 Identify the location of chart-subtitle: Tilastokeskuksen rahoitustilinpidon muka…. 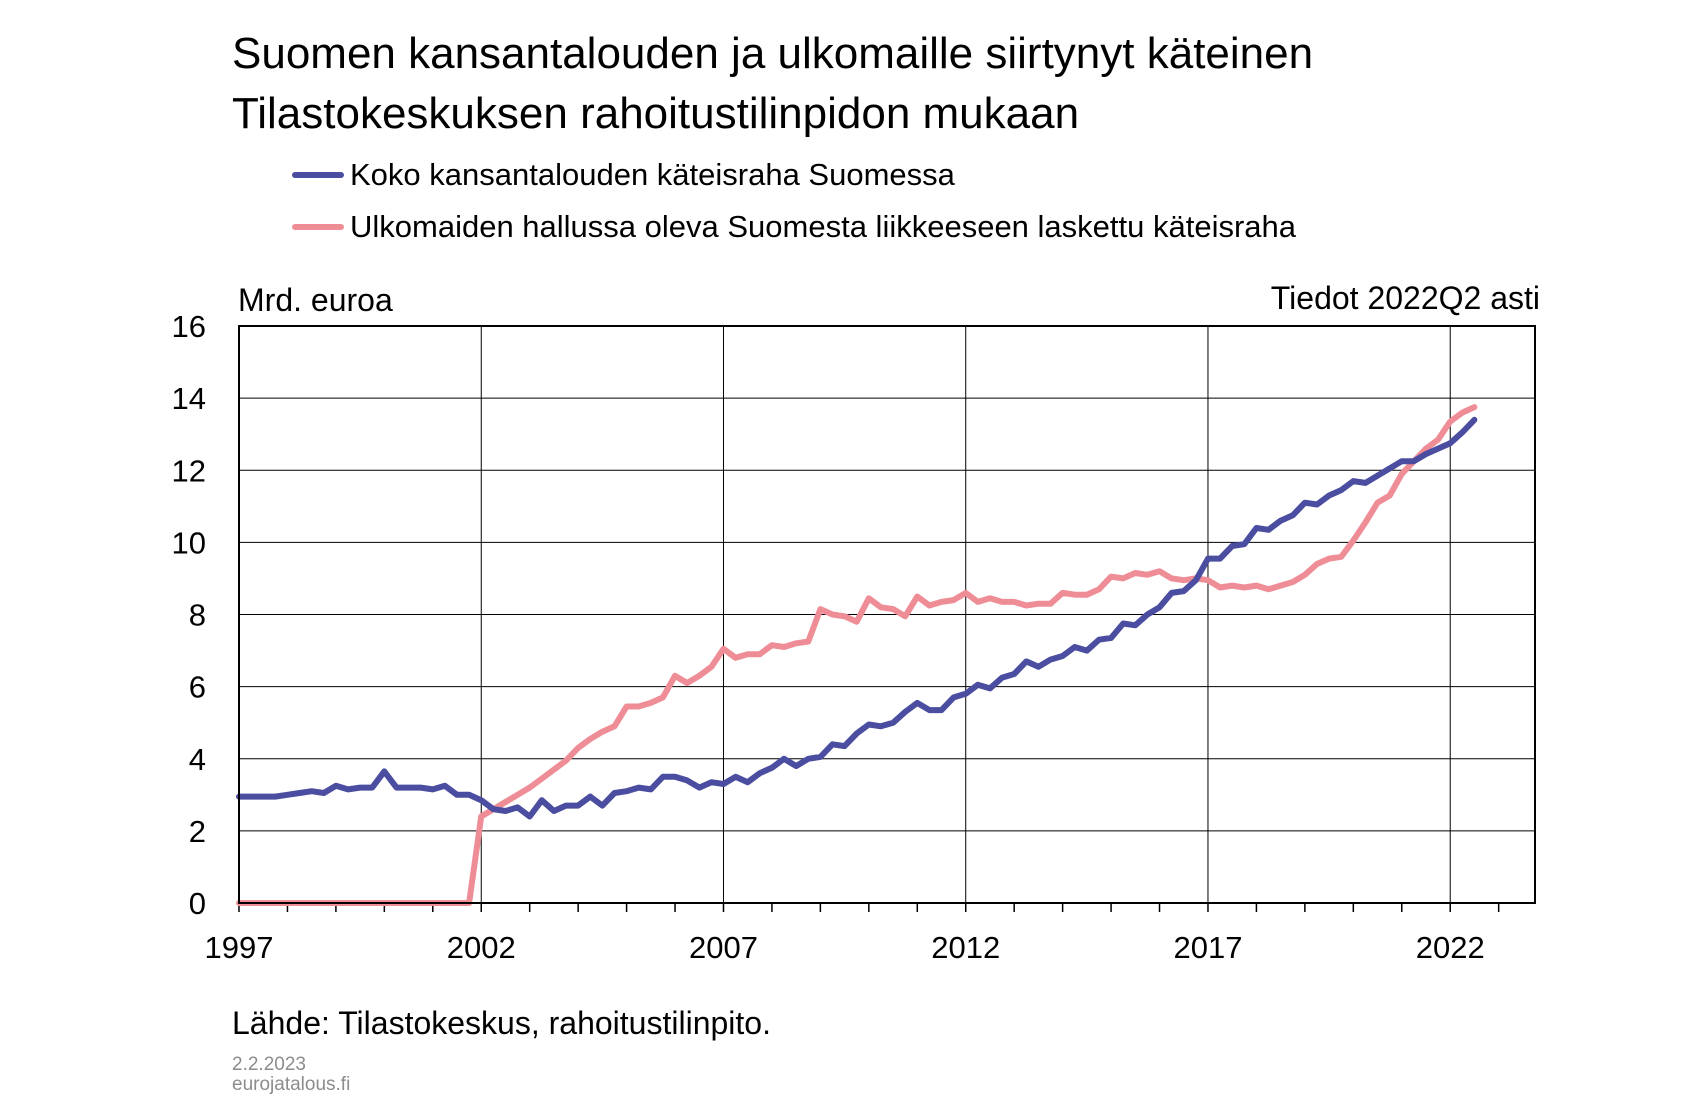
(656, 113).